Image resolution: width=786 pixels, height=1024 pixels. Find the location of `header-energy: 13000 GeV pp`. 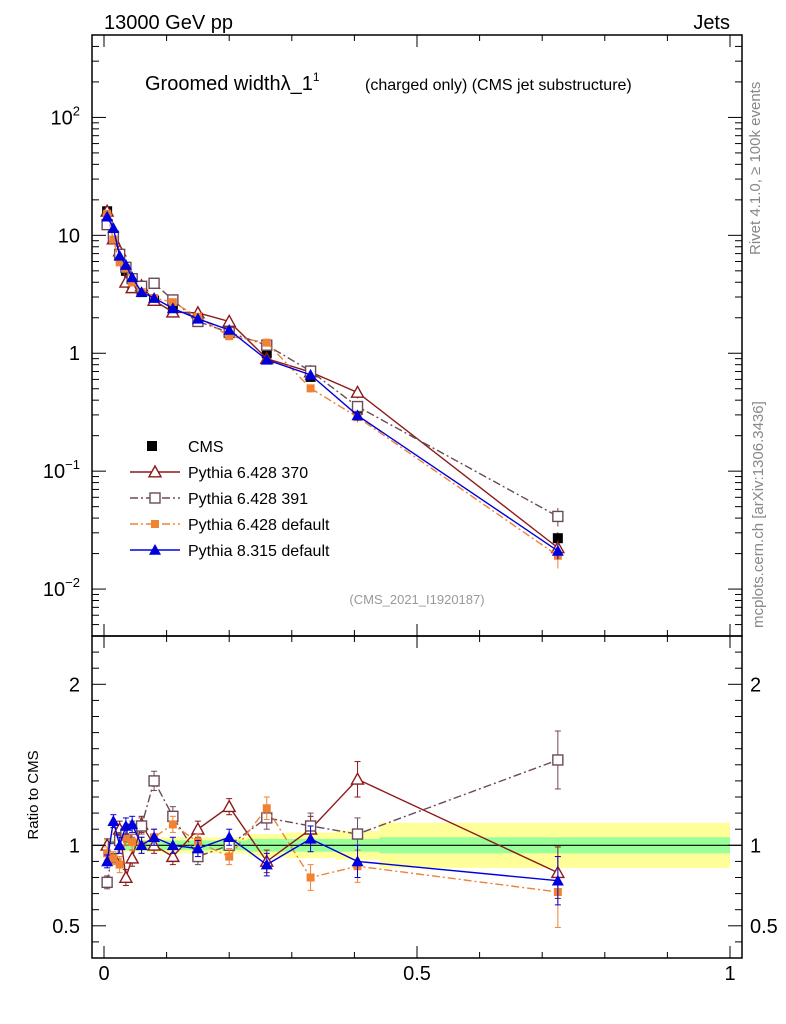

header-energy: 13000 GeV pp is located at coordinates (168, 23).